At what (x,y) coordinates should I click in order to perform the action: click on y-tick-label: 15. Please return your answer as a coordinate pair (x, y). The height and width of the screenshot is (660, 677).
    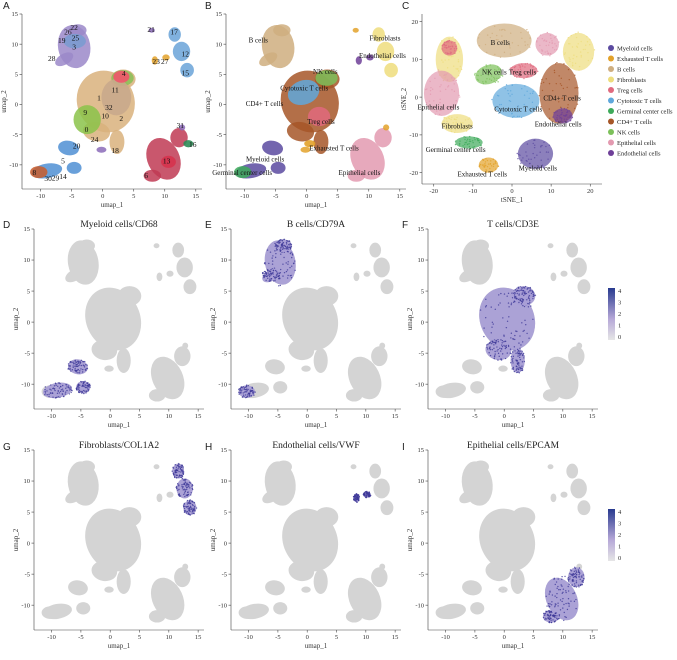
    Looking at the image, I should click on (421, 450).